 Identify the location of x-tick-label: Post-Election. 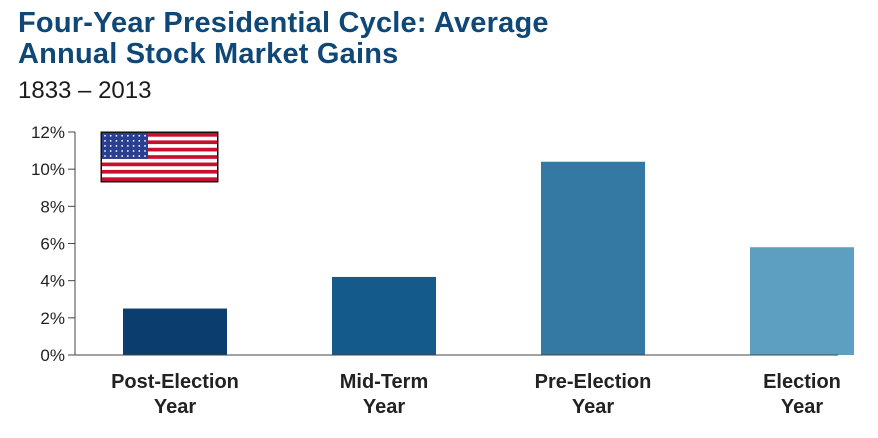
(175, 382).